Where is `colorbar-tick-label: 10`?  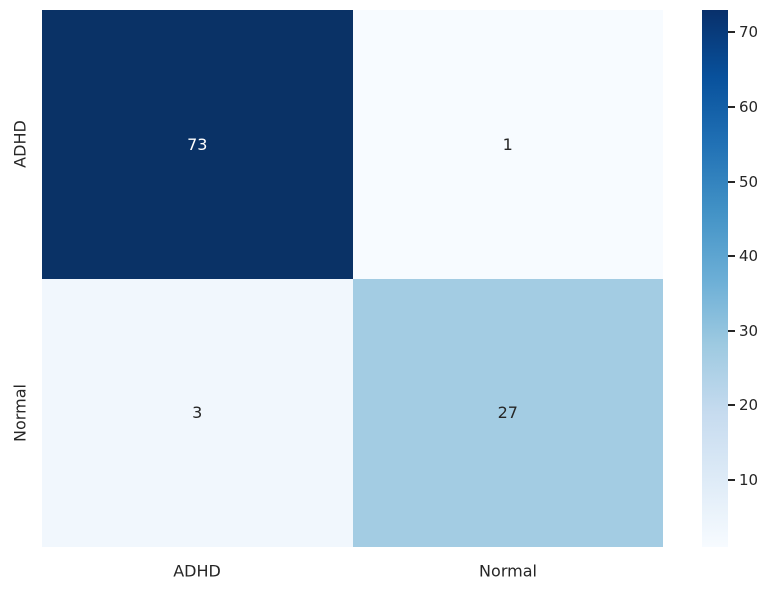
colorbar-tick-label: 10 is located at coordinates (749, 479).